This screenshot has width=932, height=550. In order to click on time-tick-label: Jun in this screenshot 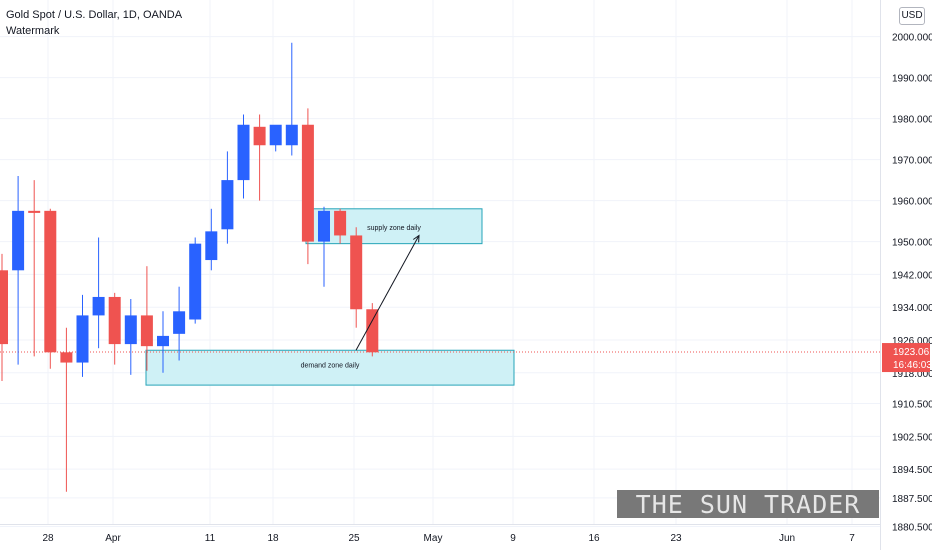, I will do `click(787, 538)`.